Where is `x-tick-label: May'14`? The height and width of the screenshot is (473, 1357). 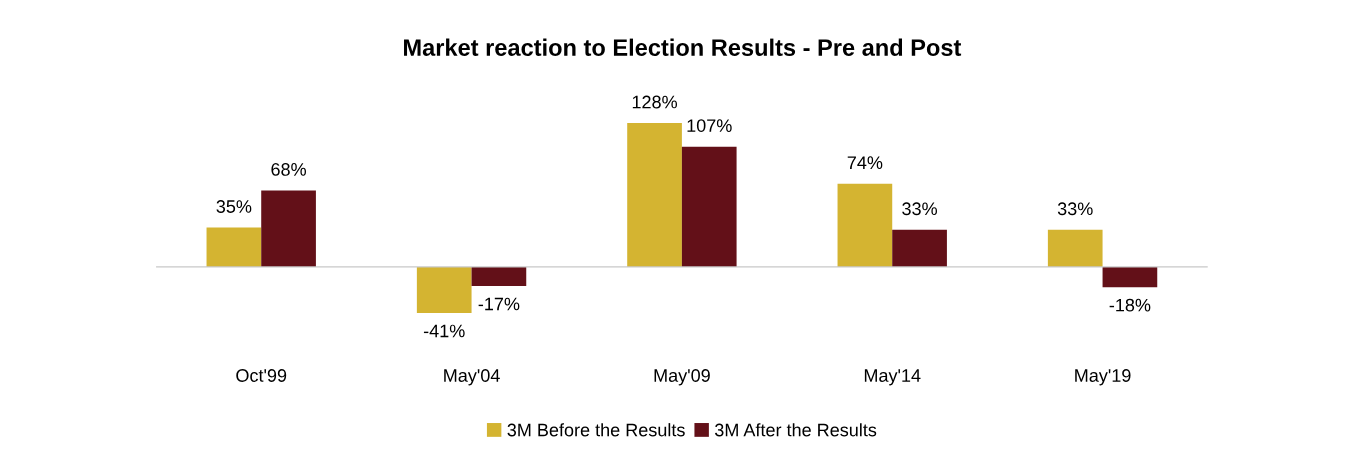
x-tick-label: May'14 is located at coordinates (892, 377).